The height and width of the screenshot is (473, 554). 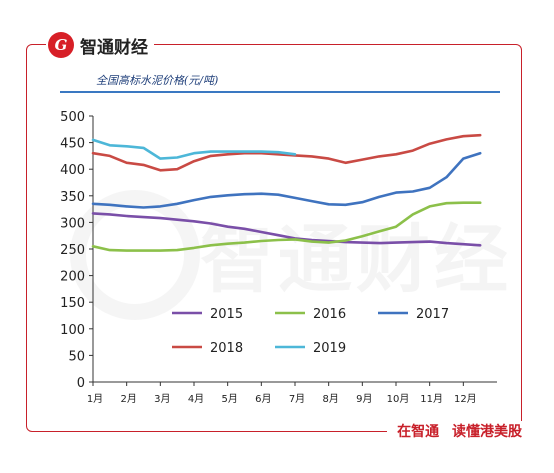 What do you see at coordinates (128, 399) in the screenshot?
I see `x-tick-label: 2月` at bounding box center [128, 399].